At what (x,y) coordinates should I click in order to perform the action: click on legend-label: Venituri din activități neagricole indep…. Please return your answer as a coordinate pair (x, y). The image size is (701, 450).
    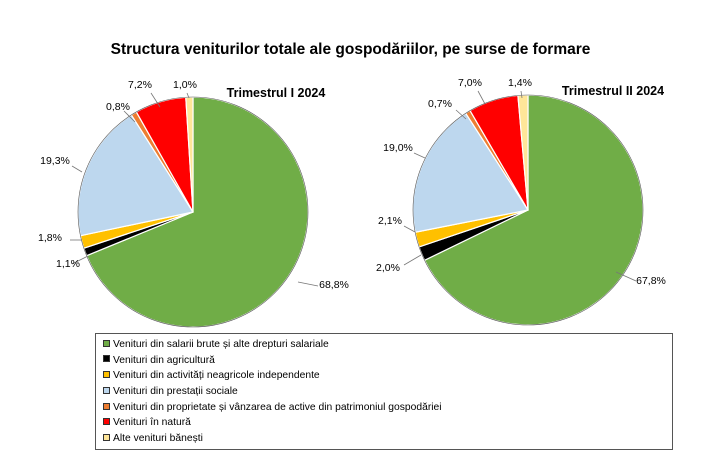
    Looking at the image, I should click on (216, 376).